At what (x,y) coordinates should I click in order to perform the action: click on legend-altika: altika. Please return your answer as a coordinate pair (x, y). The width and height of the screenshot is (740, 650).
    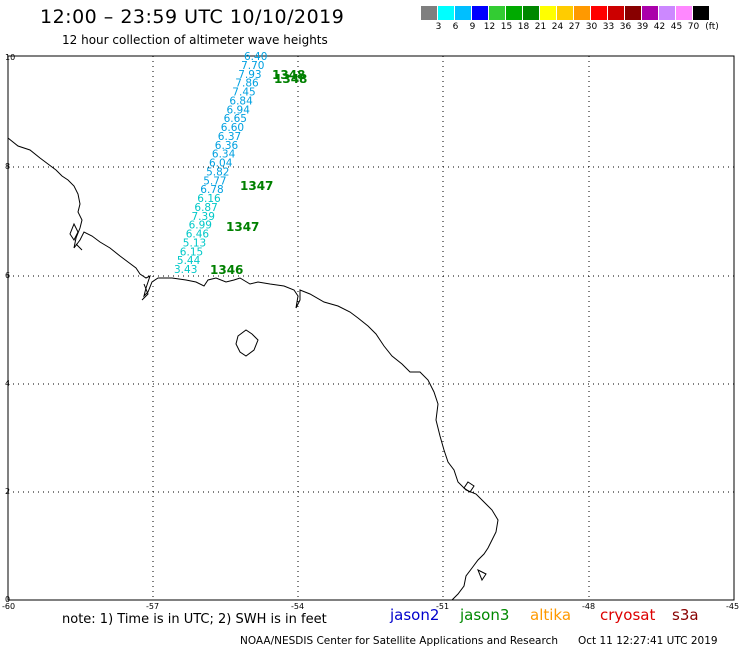
    Looking at the image, I should click on (551, 615).